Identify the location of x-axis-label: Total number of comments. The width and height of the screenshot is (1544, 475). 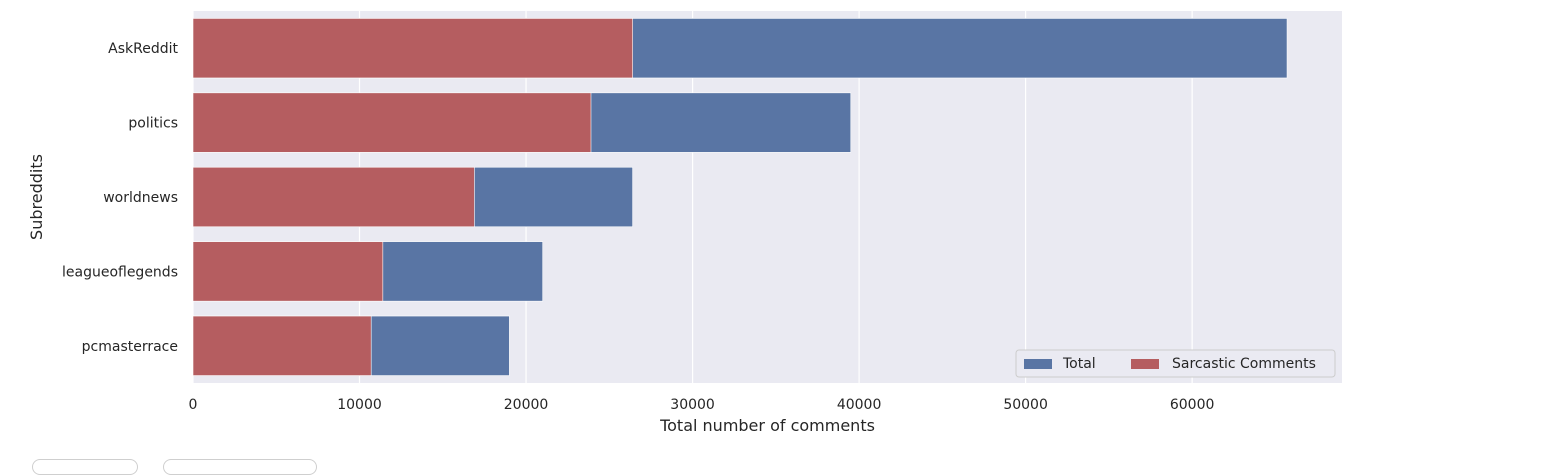
(767, 425).